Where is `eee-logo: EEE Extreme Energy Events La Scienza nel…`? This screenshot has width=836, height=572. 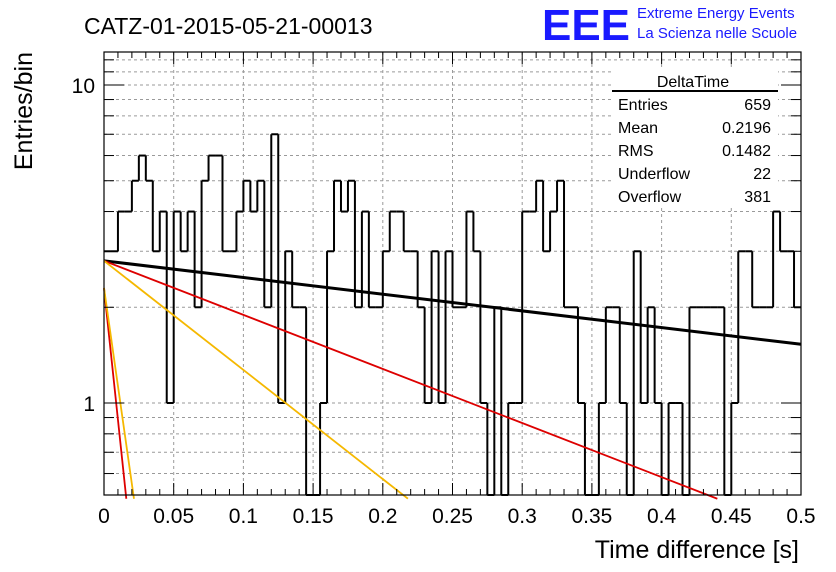
eee-logo: EEE Extreme Energy Events La Scienza nel… is located at coordinates (669, 25).